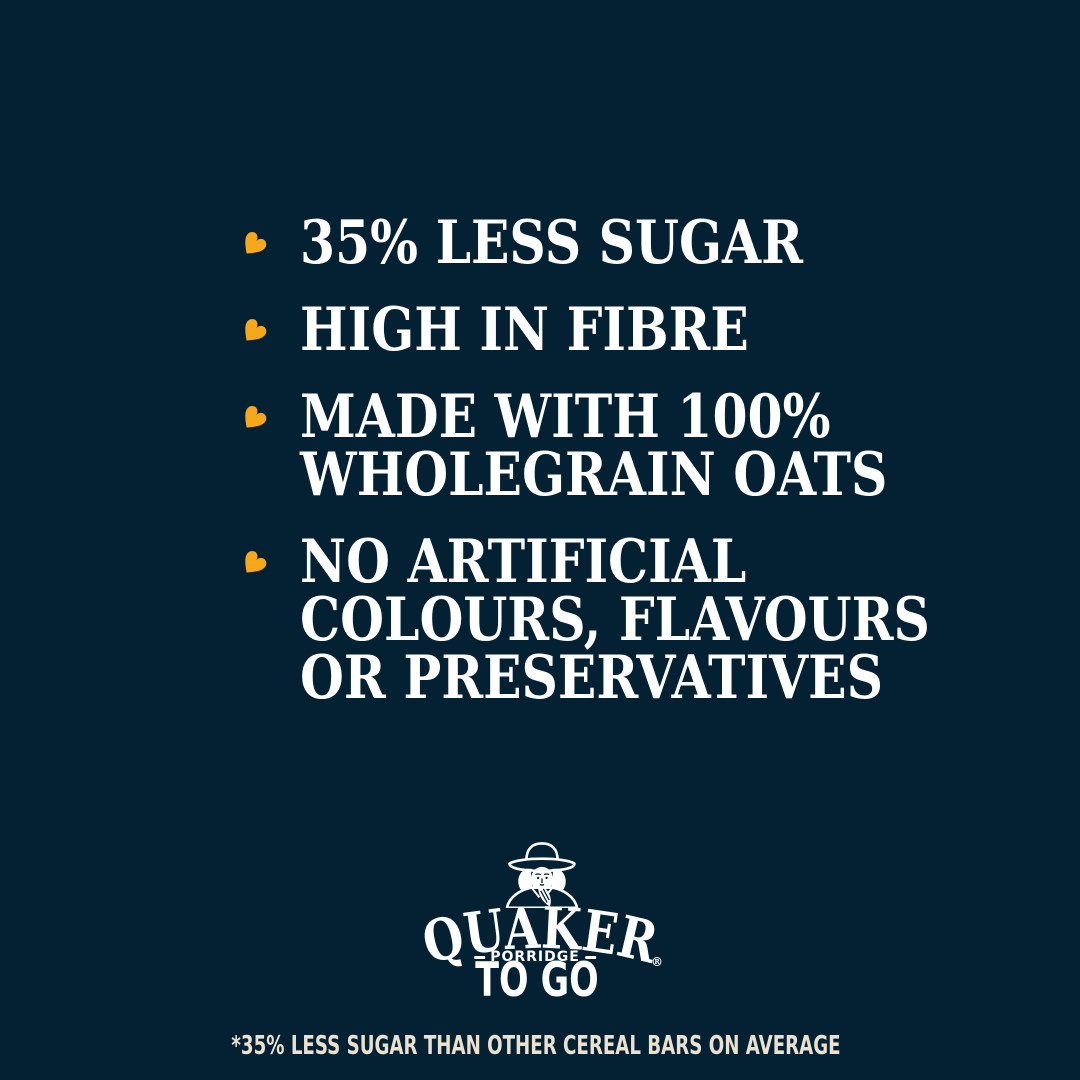  I want to click on left-dash, so click(480, 957).